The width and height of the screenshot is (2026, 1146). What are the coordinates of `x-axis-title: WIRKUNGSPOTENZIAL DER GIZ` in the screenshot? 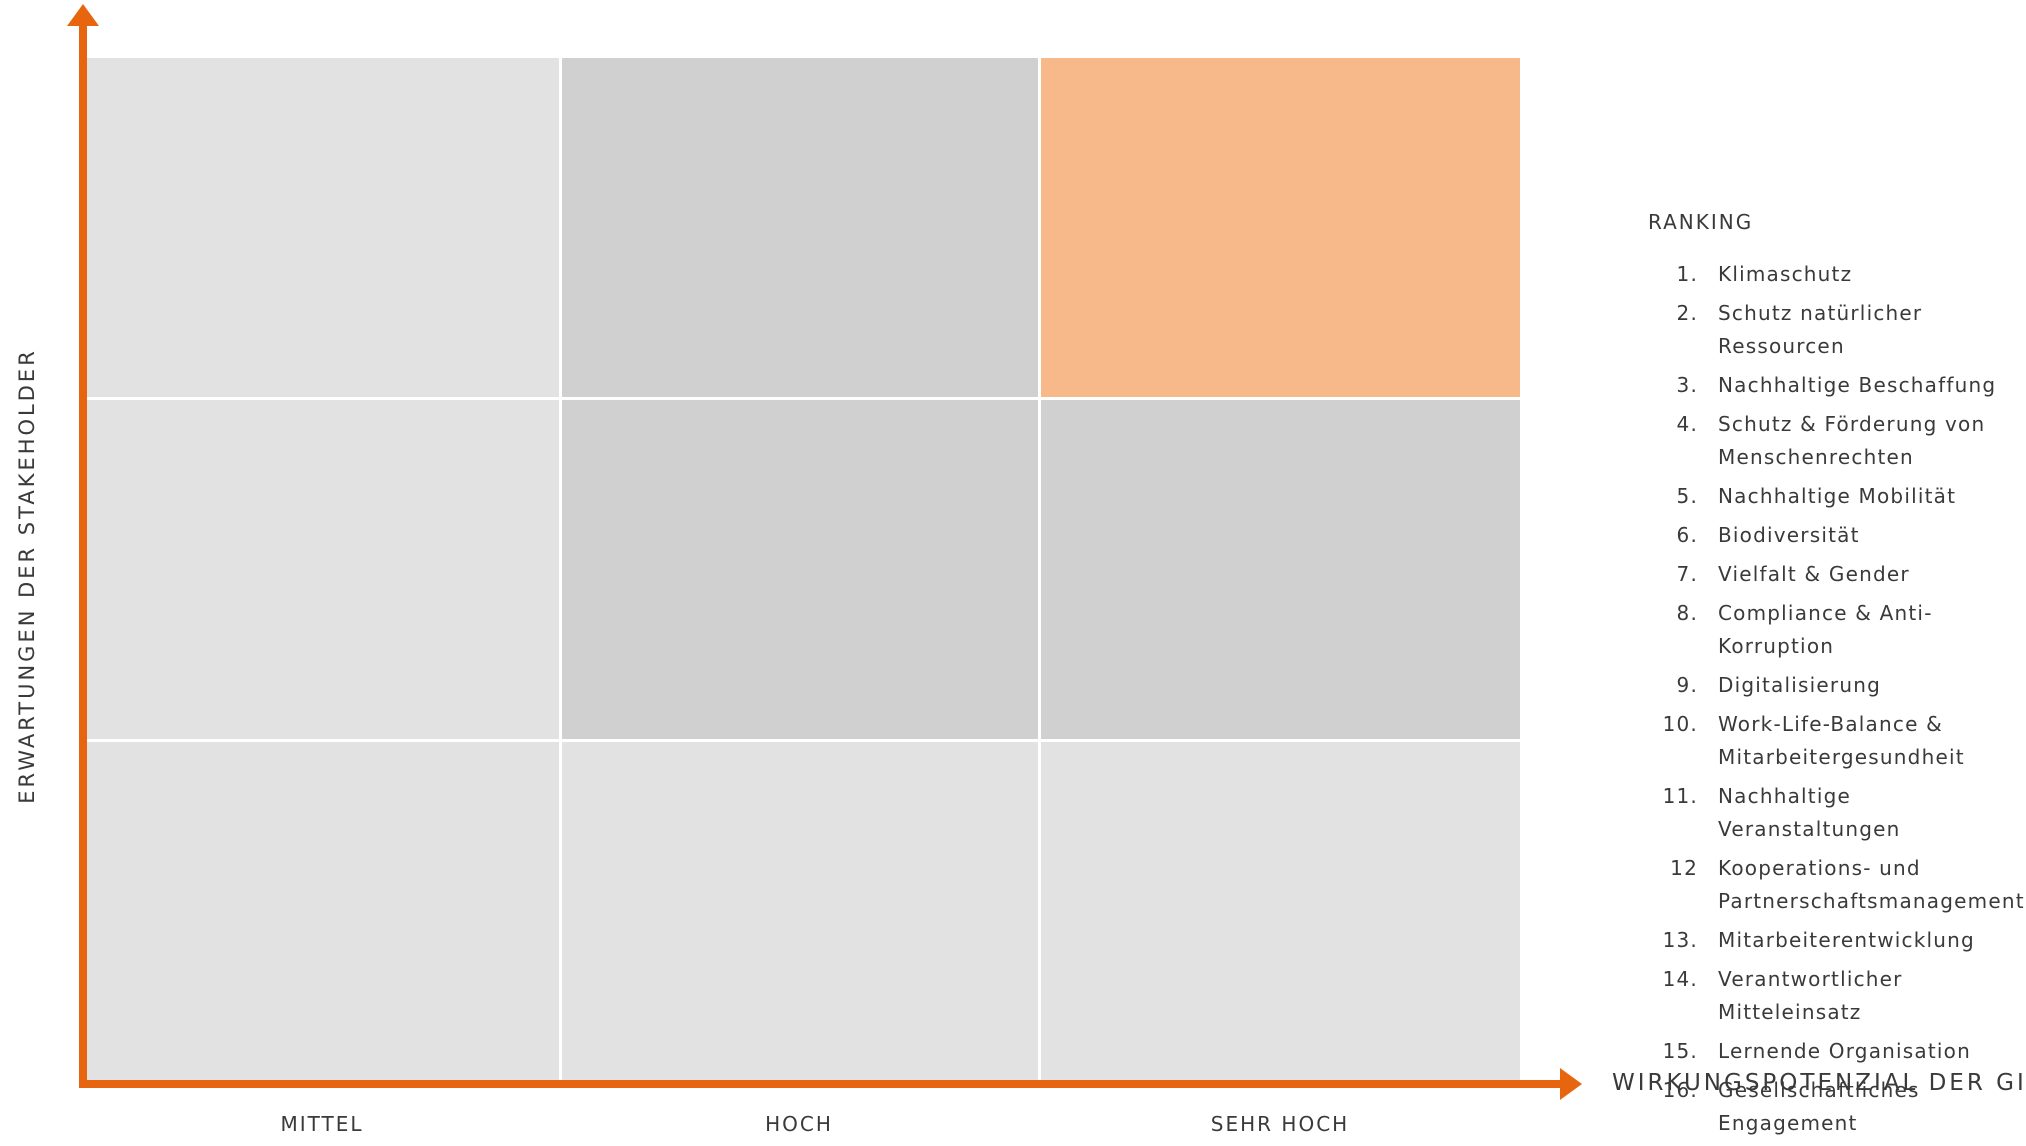 It's located at (1819, 1083).